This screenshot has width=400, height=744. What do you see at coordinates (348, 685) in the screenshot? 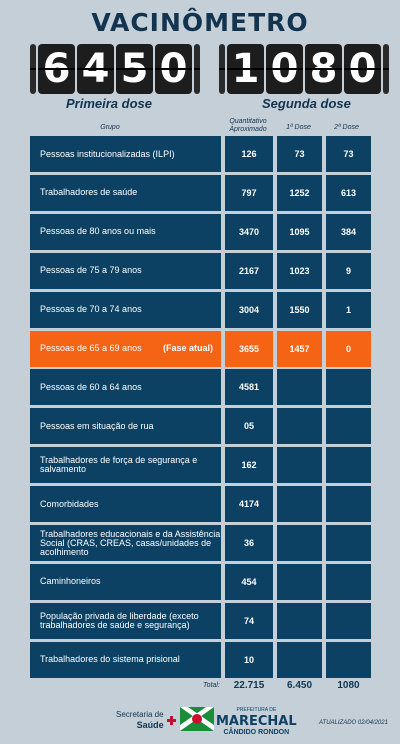
I see `total-dose2: 1080` at bounding box center [348, 685].